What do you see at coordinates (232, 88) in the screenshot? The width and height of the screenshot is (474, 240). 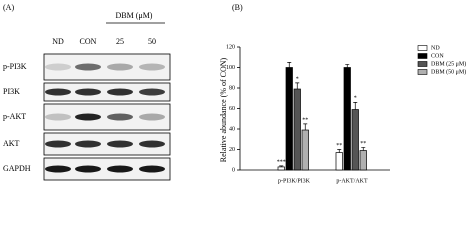 I see `y-tick-label: 80` at bounding box center [232, 88].